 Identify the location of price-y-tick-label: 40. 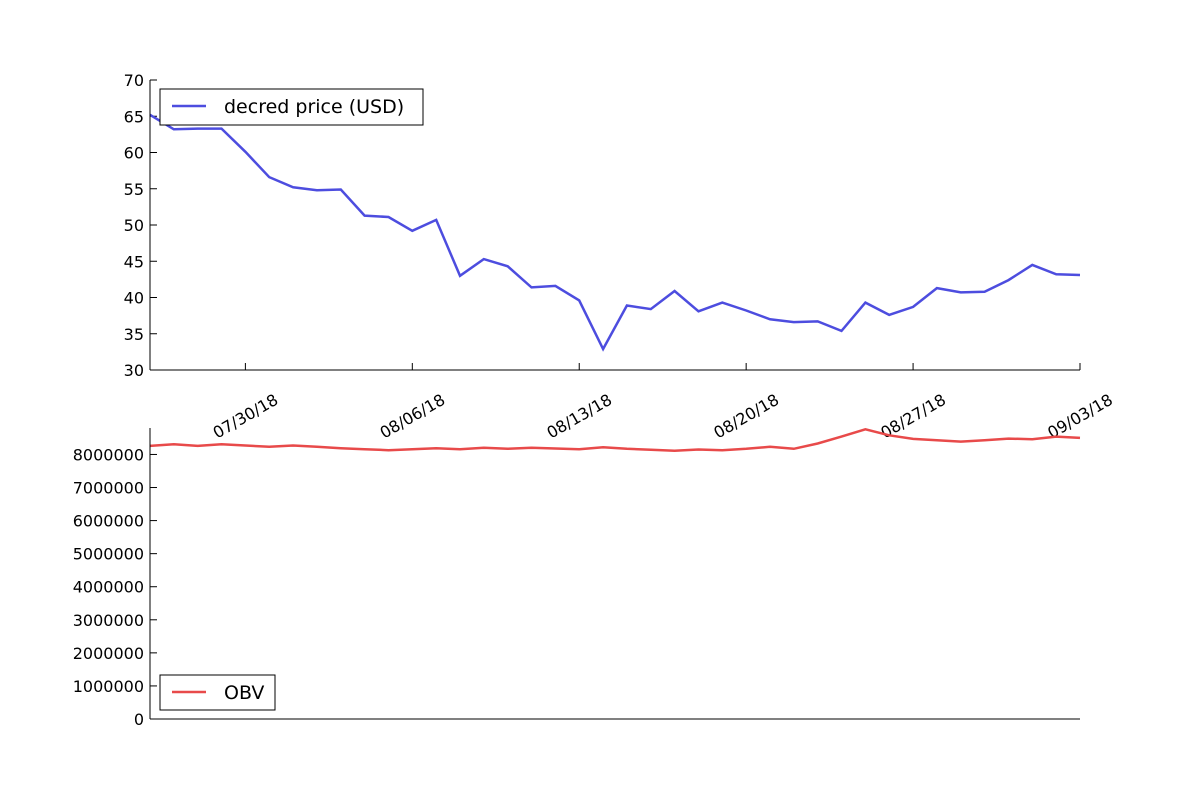
(134, 298).